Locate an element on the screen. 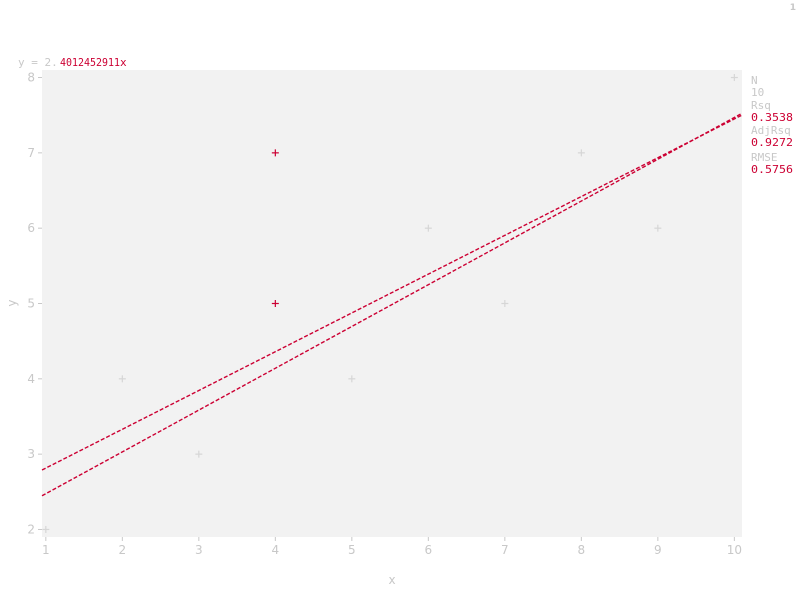  page-number: 1 is located at coordinates (793, 8).